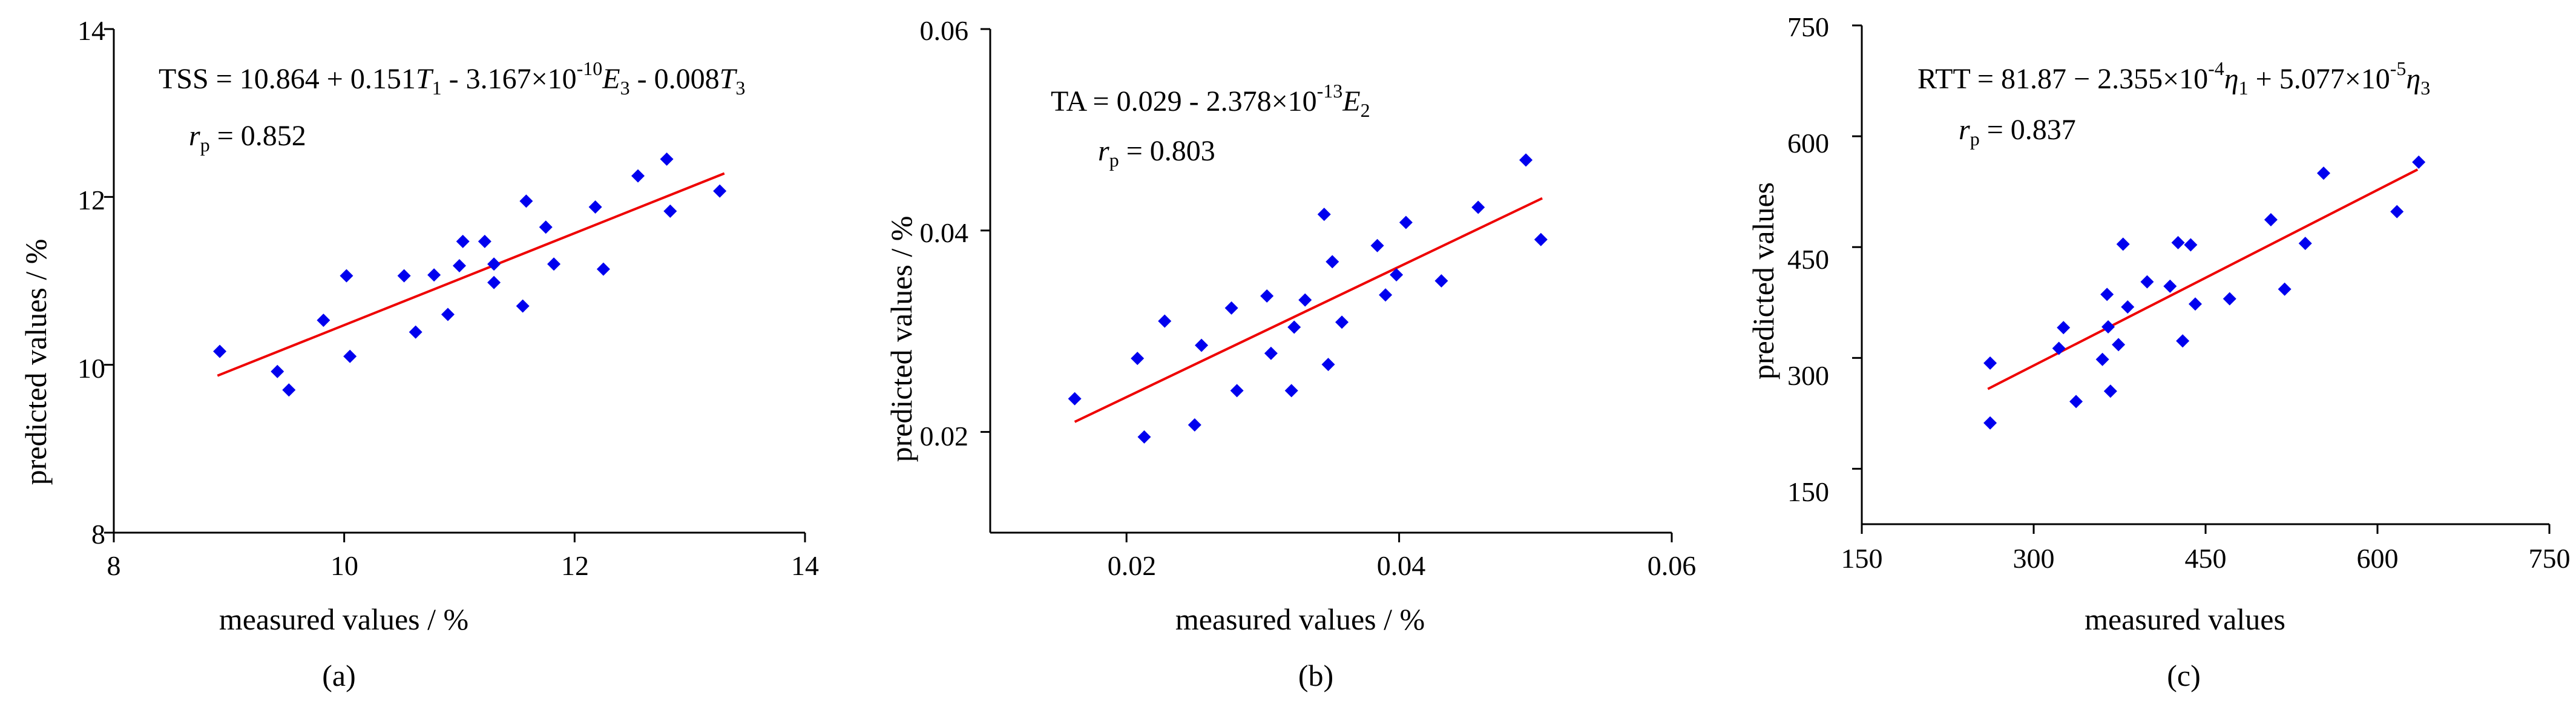 The image size is (2576, 710). What do you see at coordinates (91, 30) in the screenshot?
I see `chart-a-ytick-3: 14` at bounding box center [91, 30].